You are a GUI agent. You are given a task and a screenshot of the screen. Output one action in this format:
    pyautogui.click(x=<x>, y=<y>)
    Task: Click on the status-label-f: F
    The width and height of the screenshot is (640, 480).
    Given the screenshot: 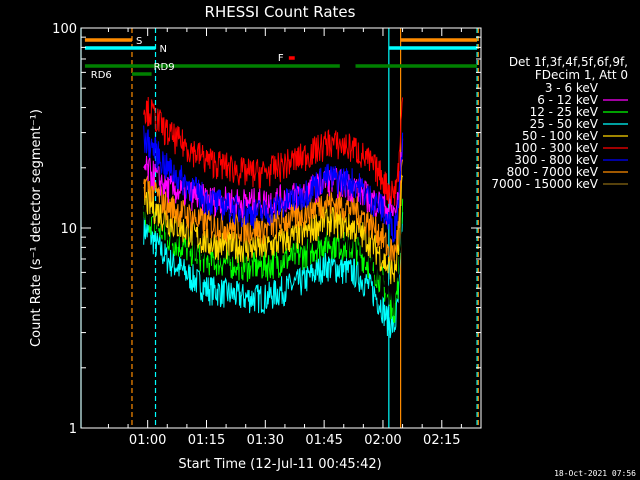 What is the action you would take?
    pyautogui.click(x=281, y=58)
    